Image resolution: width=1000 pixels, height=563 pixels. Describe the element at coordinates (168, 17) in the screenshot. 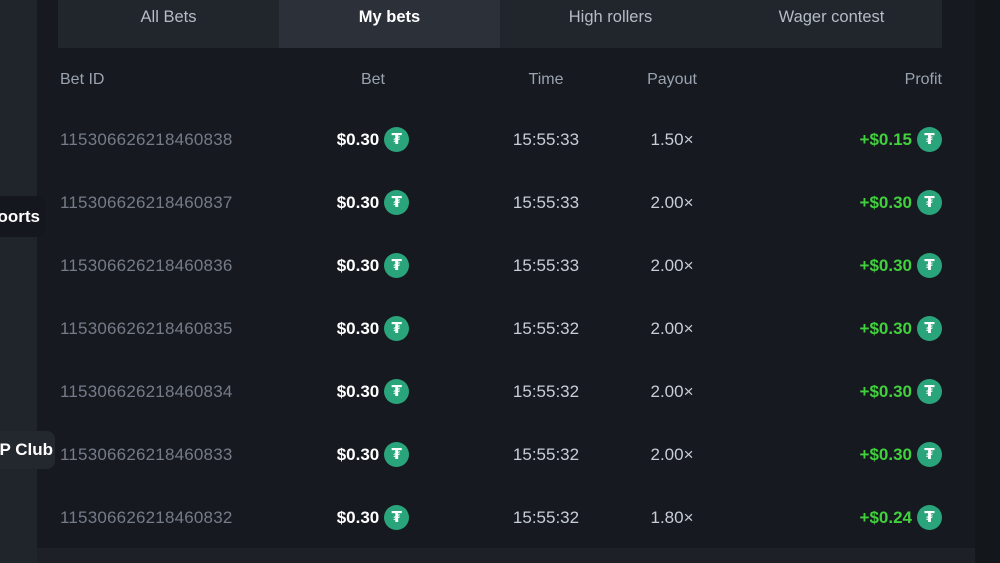

I see `tab-all-bets: All Bets` at that location.